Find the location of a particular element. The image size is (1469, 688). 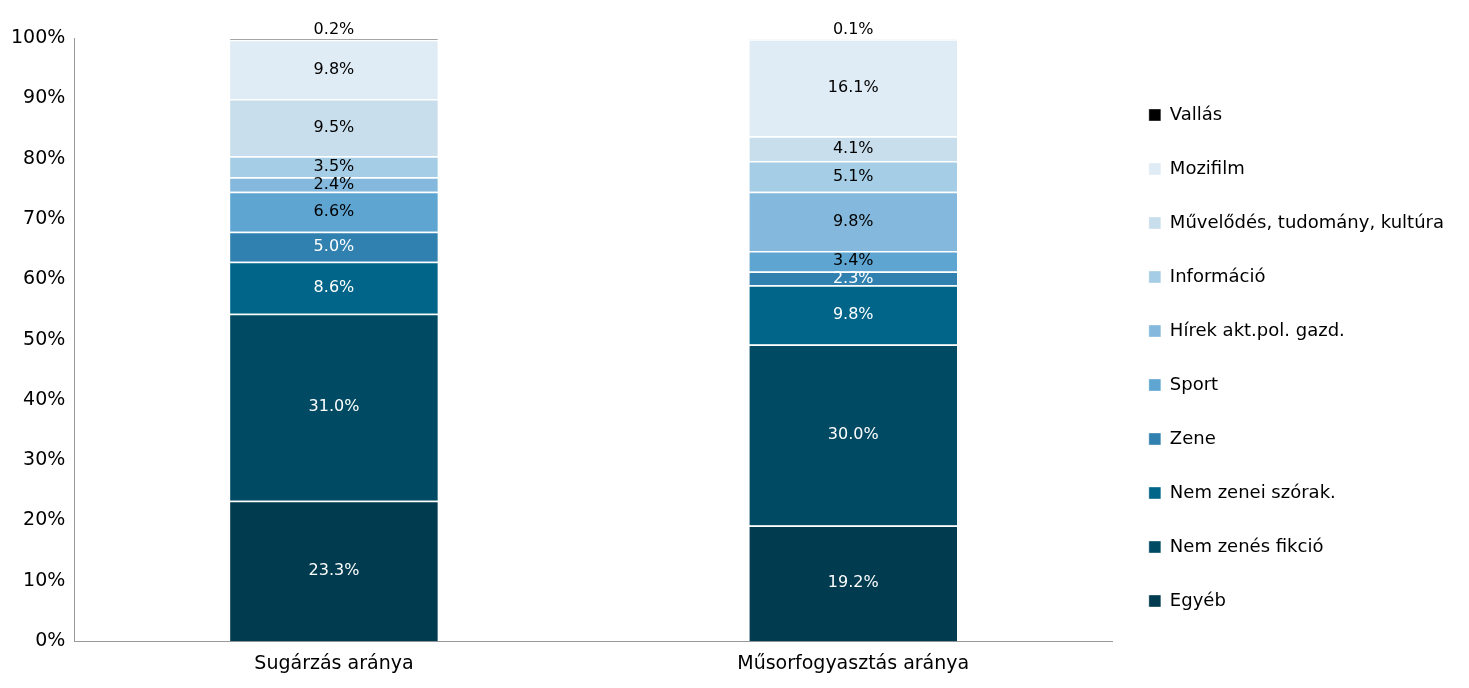

y-tick-label: 90% is located at coordinates (44, 96).